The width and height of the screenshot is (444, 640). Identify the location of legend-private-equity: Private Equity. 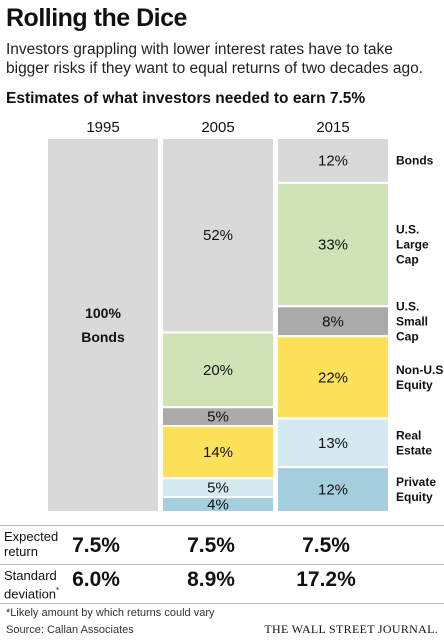
(416, 489).